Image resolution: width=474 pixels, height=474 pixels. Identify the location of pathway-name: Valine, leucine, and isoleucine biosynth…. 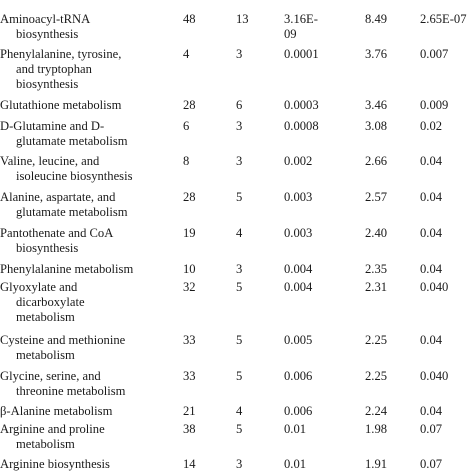
(90, 169).